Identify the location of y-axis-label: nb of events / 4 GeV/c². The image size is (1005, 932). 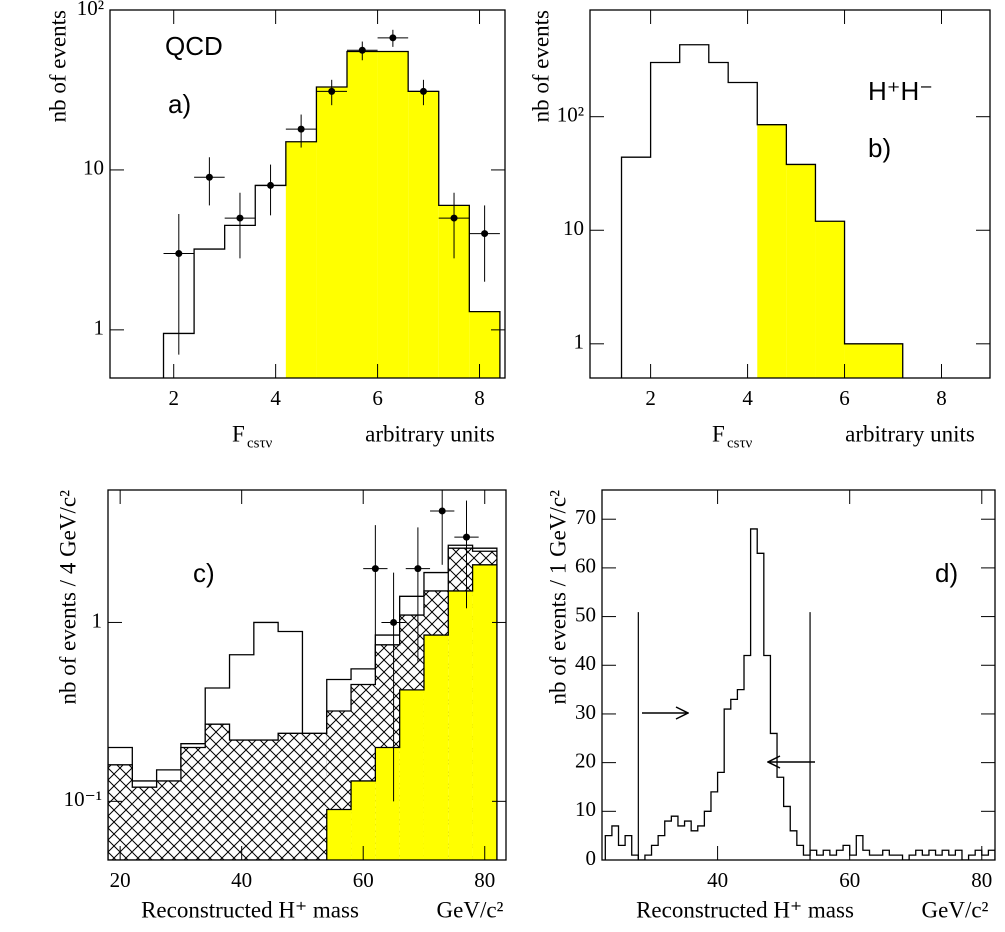
(67, 597).